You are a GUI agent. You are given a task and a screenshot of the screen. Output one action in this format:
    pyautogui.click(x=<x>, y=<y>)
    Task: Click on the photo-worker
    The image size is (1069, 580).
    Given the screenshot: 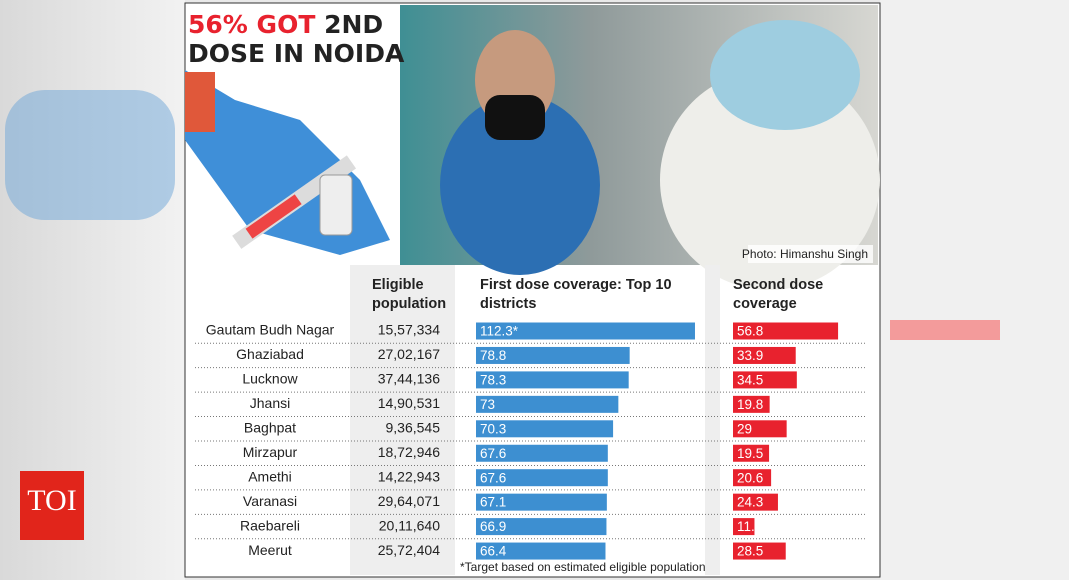 What is the action you would take?
    pyautogui.click(x=770, y=180)
    